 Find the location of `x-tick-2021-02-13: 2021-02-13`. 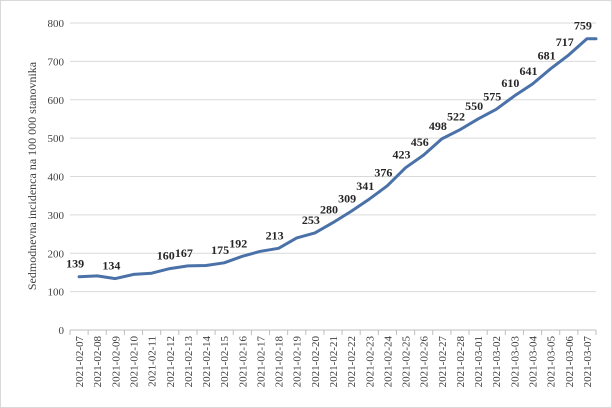

x-tick-2021-02-13: 2021-02-13 is located at coordinates (189, 362).